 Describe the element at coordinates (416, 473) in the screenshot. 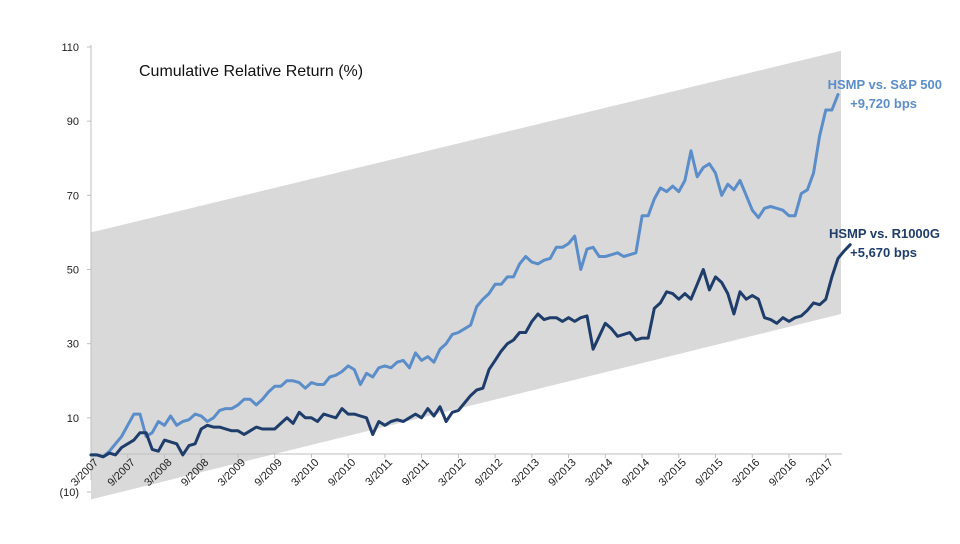

I see `x-tick-label: 9/2011` at that location.